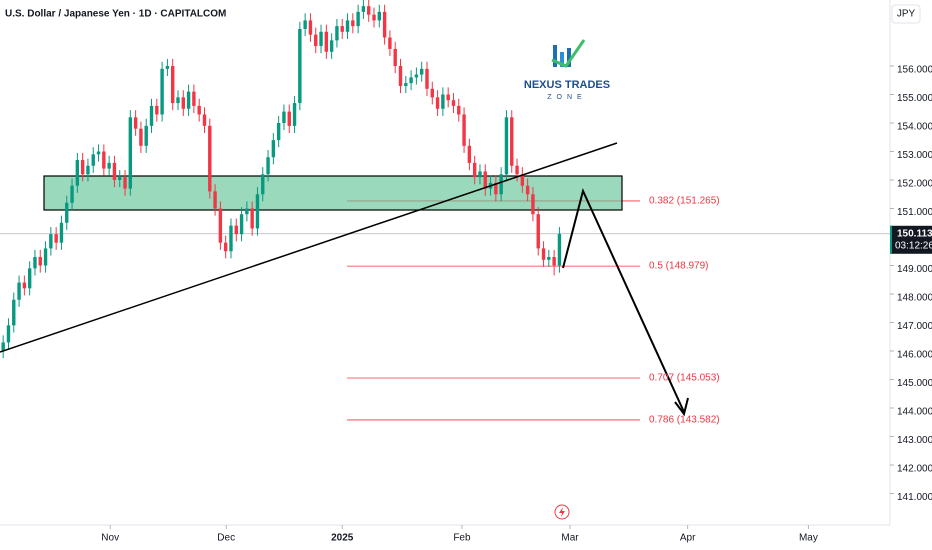  Describe the element at coordinates (570, 538) in the screenshot. I see `x-tick-label: Mar` at that location.